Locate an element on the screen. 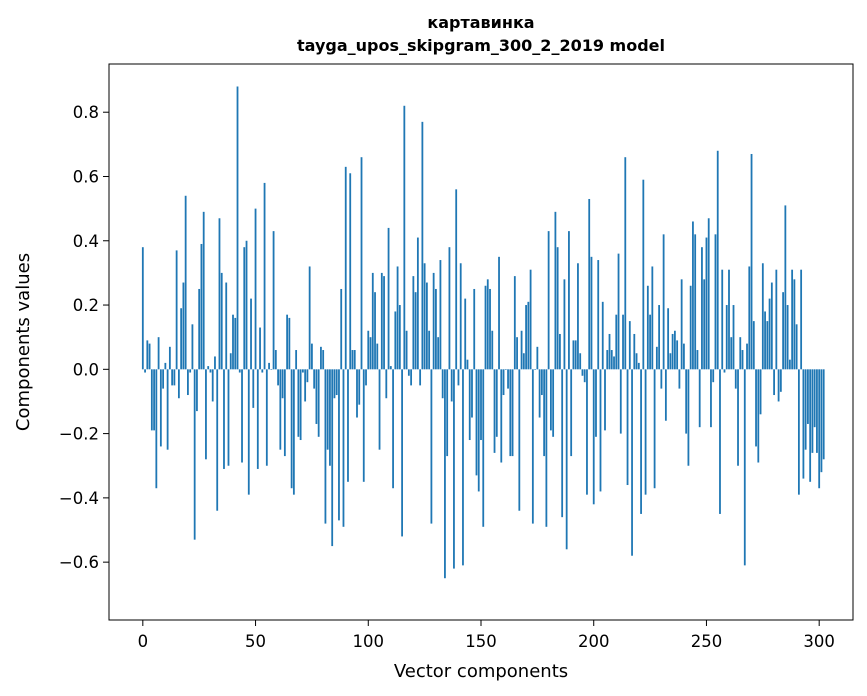  x-tick-label-200: 200 is located at coordinates (594, 641).